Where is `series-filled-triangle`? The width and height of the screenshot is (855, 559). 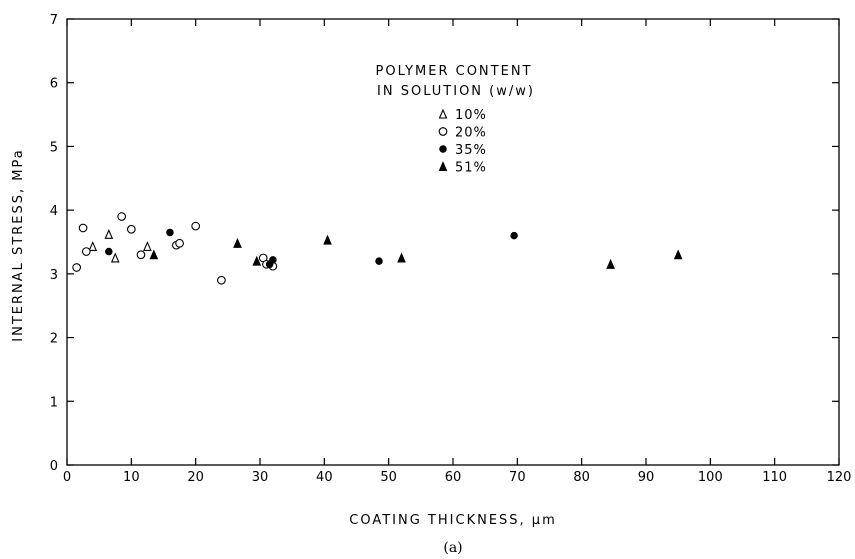
series-filled-triangle is located at coordinates (416, 251).